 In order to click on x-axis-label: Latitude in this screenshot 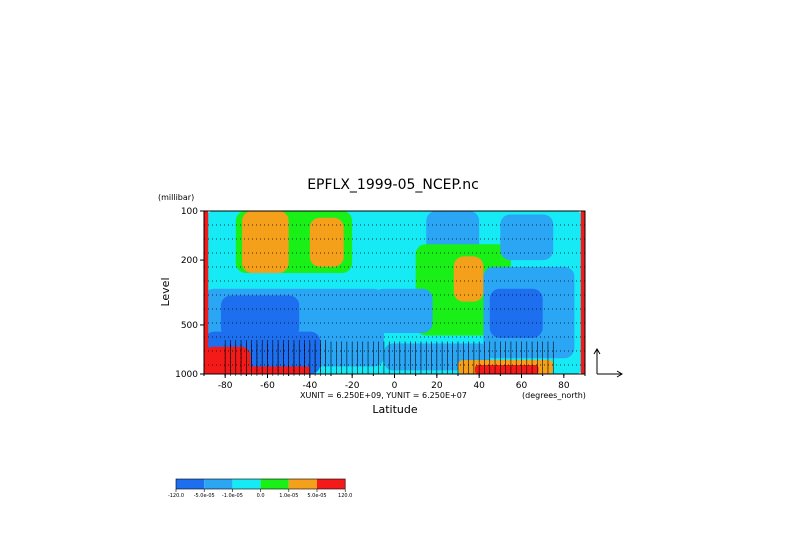, I will do `click(395, 409)`.